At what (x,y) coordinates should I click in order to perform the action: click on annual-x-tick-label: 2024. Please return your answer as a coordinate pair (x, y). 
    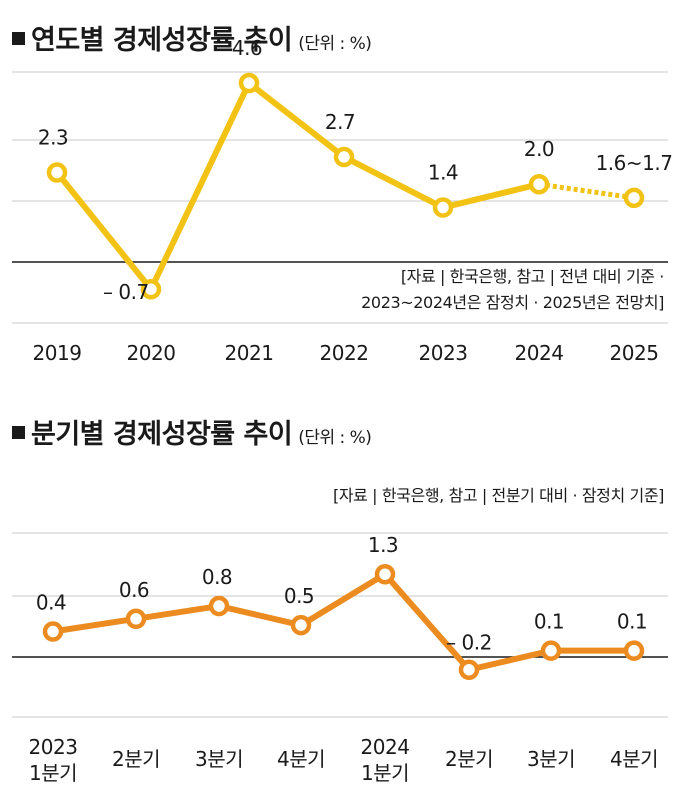
    Looking at the image, I should click on (539, 353).